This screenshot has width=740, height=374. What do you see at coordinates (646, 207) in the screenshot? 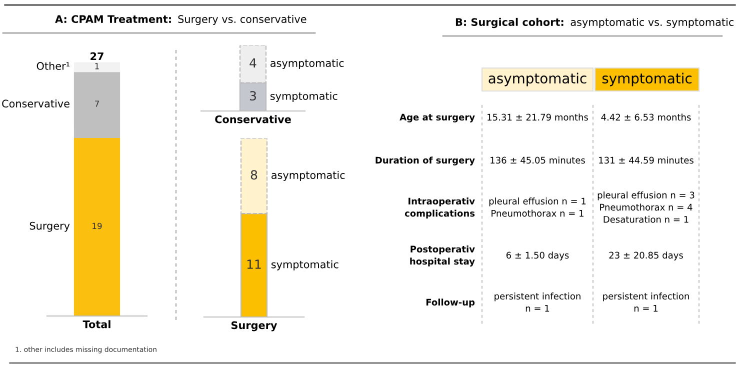
I see `text: pleural effusion n = 3 Pneumothorax n = 4 Desaturation n = 1` at bounding box center [646, 207].